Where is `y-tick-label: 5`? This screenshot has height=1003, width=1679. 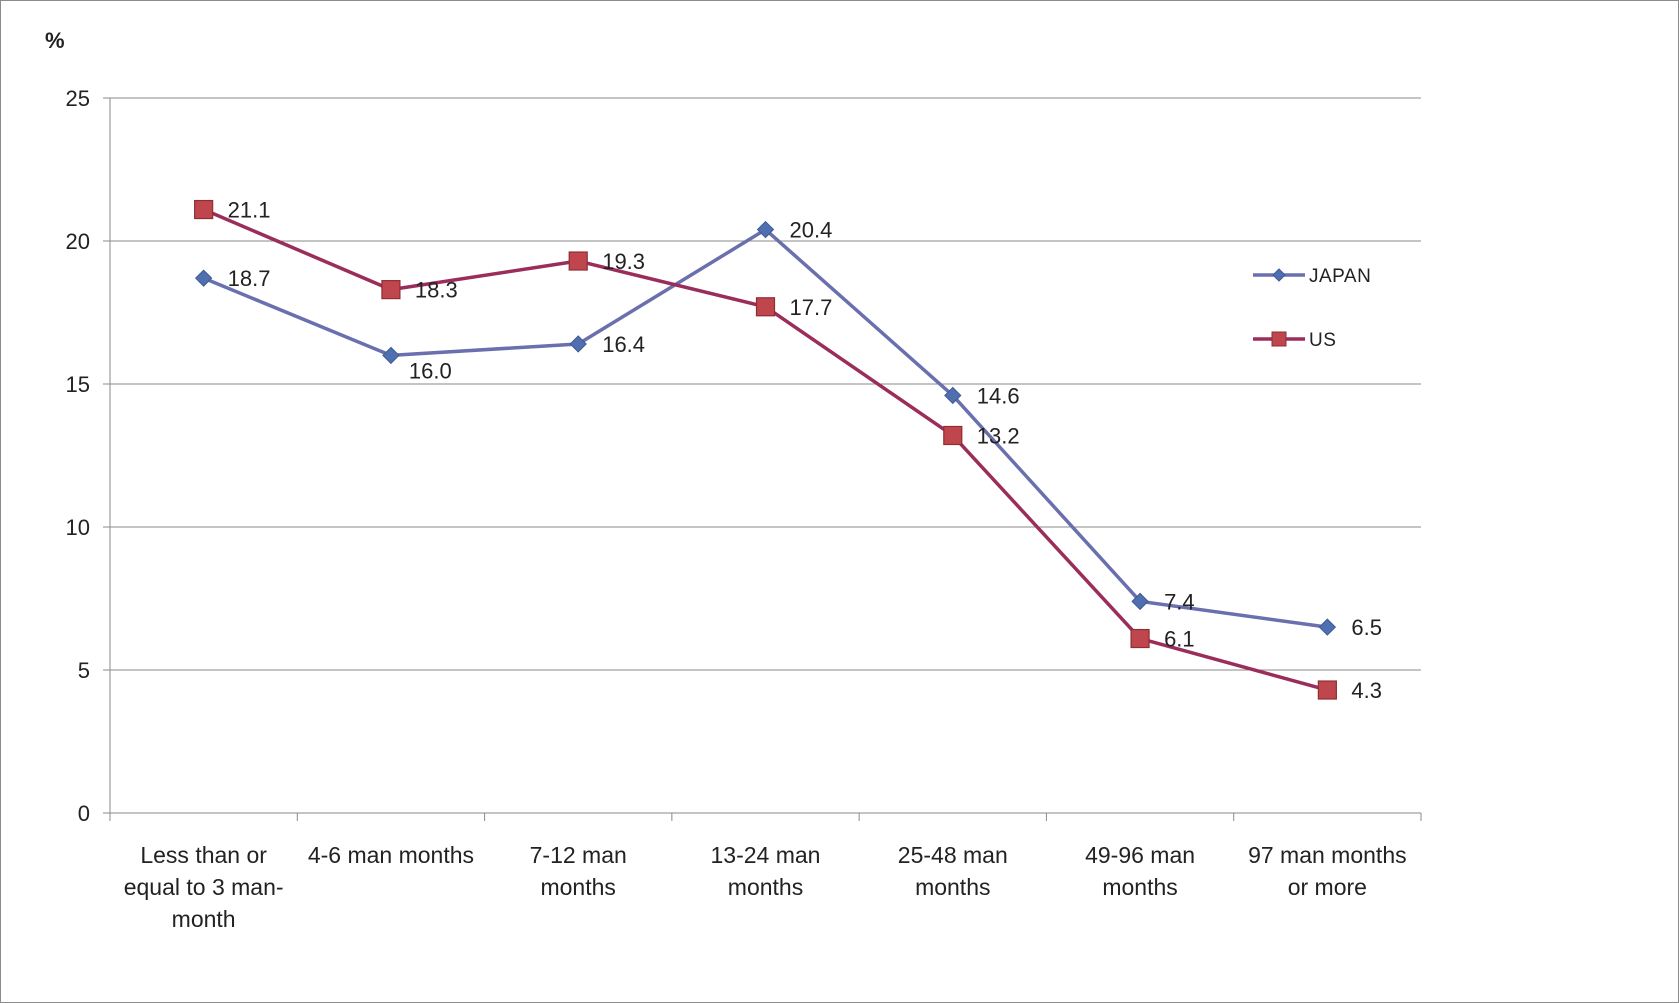
y-tick-label: 5 is located at coordinates (84, 670).